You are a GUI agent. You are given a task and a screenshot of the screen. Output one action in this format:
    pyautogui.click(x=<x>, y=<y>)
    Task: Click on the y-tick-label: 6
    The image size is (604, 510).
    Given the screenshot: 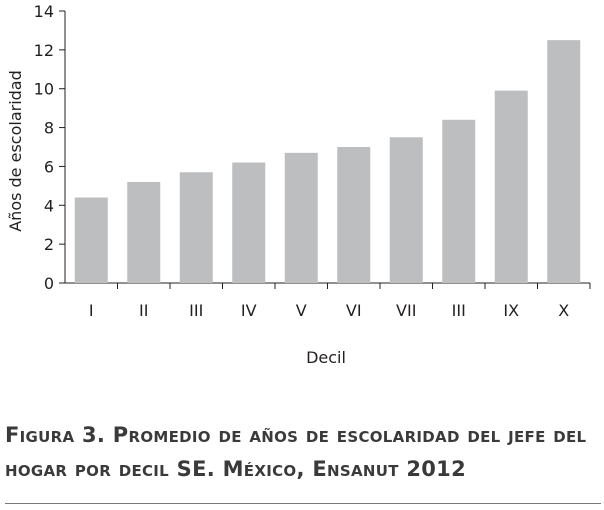 What is the action you would take?
    pyautogui.click(x=49, y=166)
    